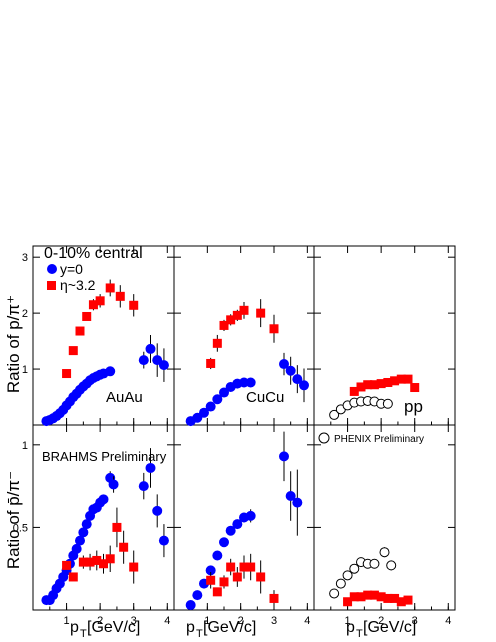  I want to click on y-tick-label: 0.5, so click(20, 528).